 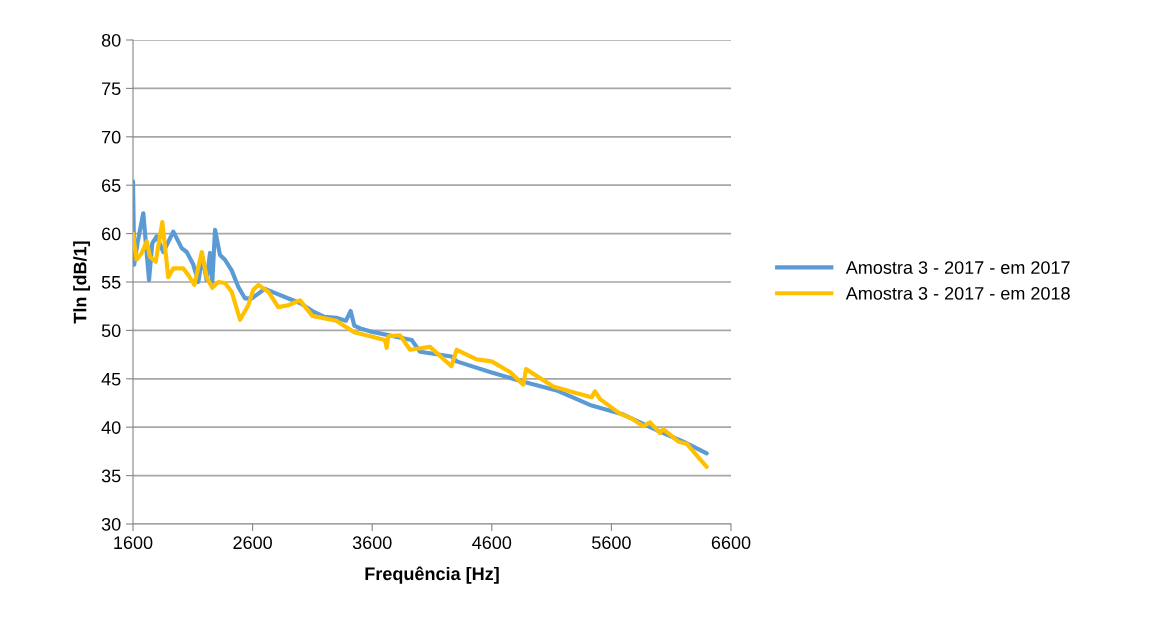 I want to click on x-tick-label: 2600, so click(x=252, y=543).